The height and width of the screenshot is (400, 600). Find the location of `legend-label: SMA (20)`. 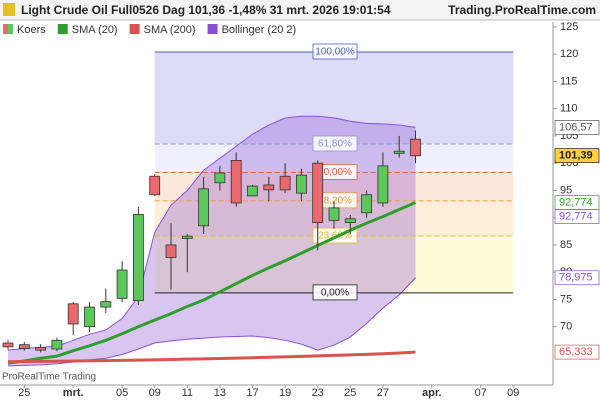

legend-label: SMA (20) is located at coordinates (95, 30).